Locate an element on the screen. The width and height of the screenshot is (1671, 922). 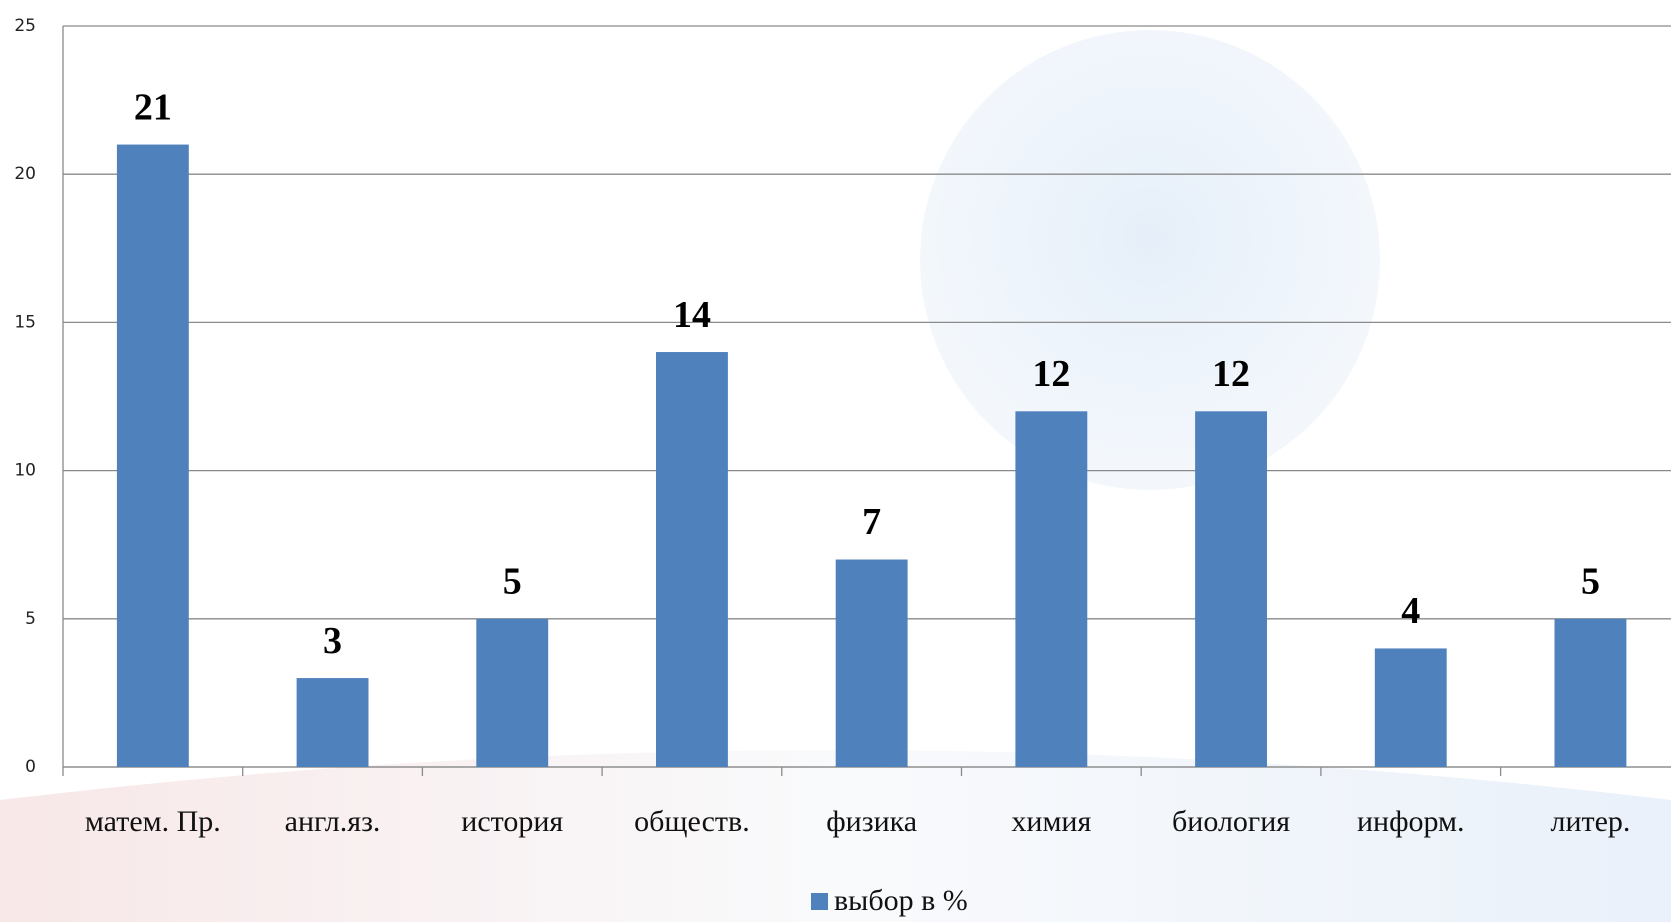
y-tick-label: 10 is located at coordinates (25, 471).